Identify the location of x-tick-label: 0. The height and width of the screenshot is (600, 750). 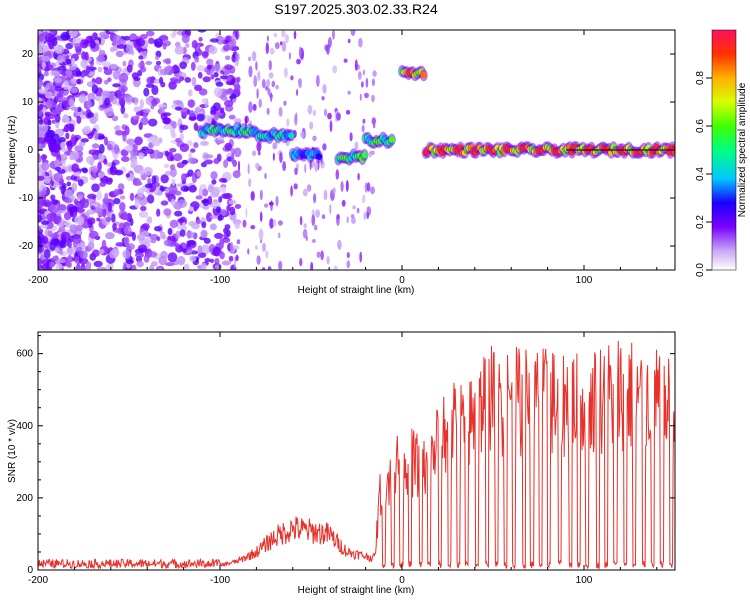
(402, 580).